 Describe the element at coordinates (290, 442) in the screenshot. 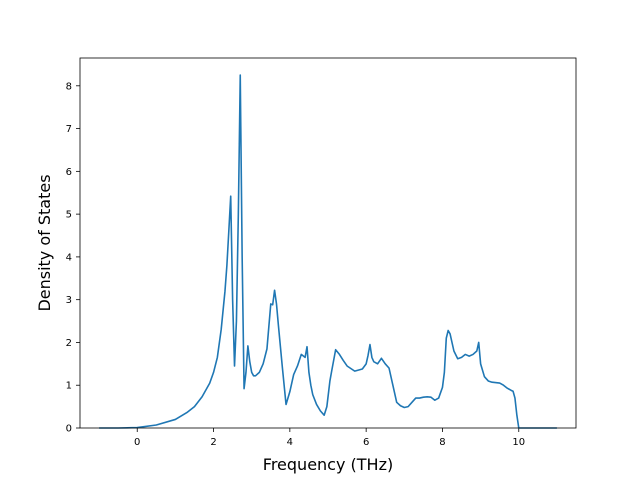

I see `x-tick-label: 4` at that location.